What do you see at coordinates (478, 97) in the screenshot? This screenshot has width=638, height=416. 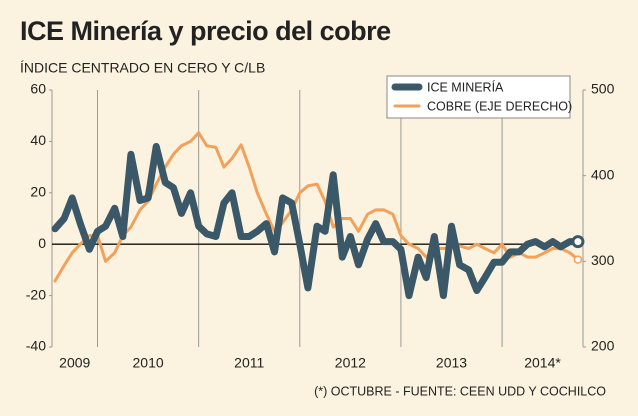 I see `legend-box` at bounding box center [478, 97].